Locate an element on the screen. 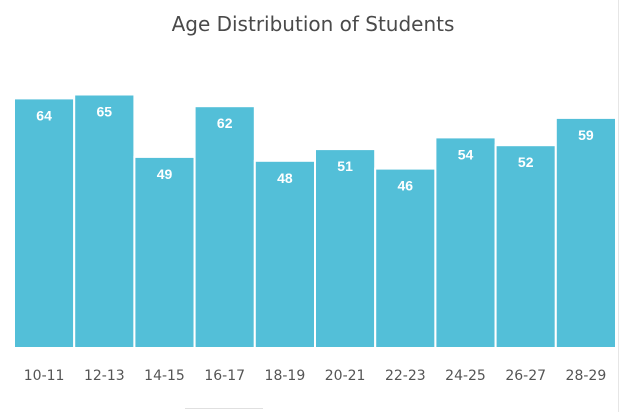  scroll-indicator is located at coordinates (224, 408).